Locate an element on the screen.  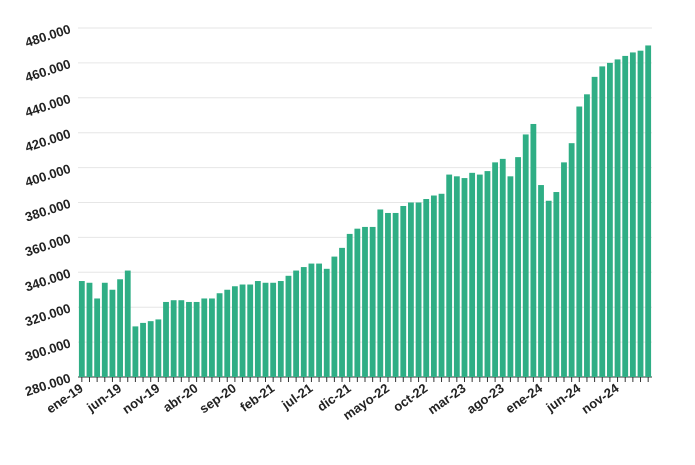
x-tick-label: feb-21 is located at coordinates (257, 397).